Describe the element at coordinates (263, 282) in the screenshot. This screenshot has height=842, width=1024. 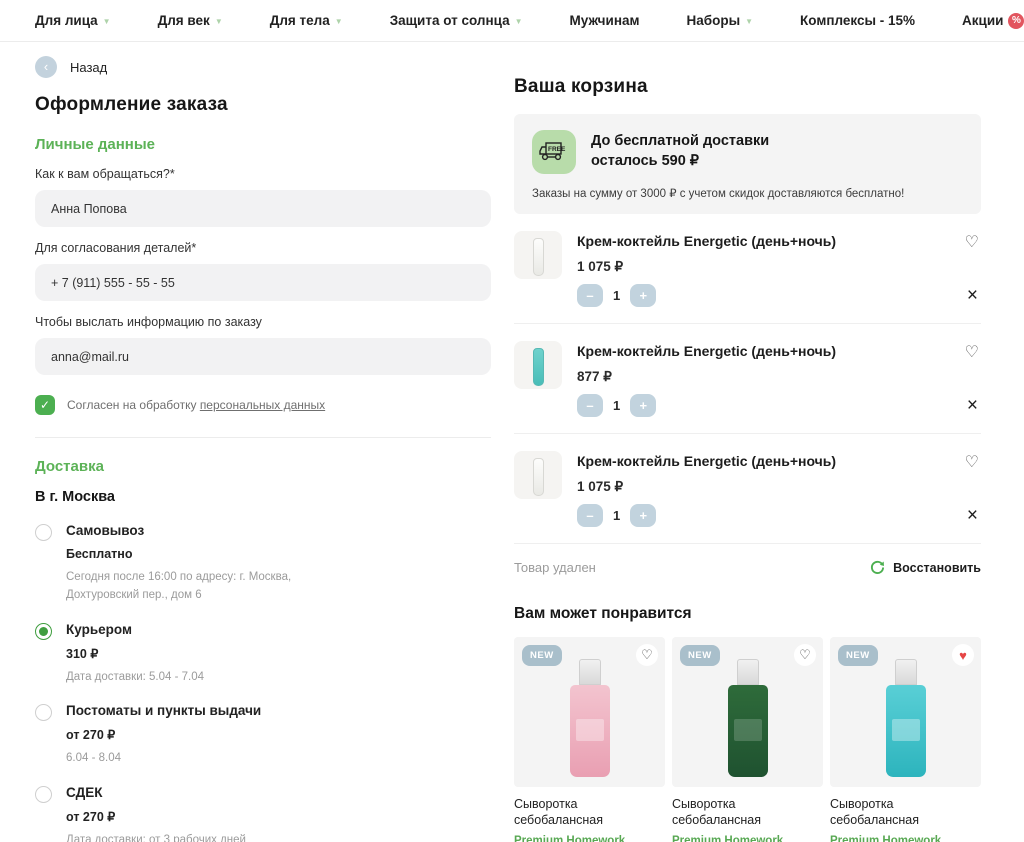
I see `phone-field` at that location.